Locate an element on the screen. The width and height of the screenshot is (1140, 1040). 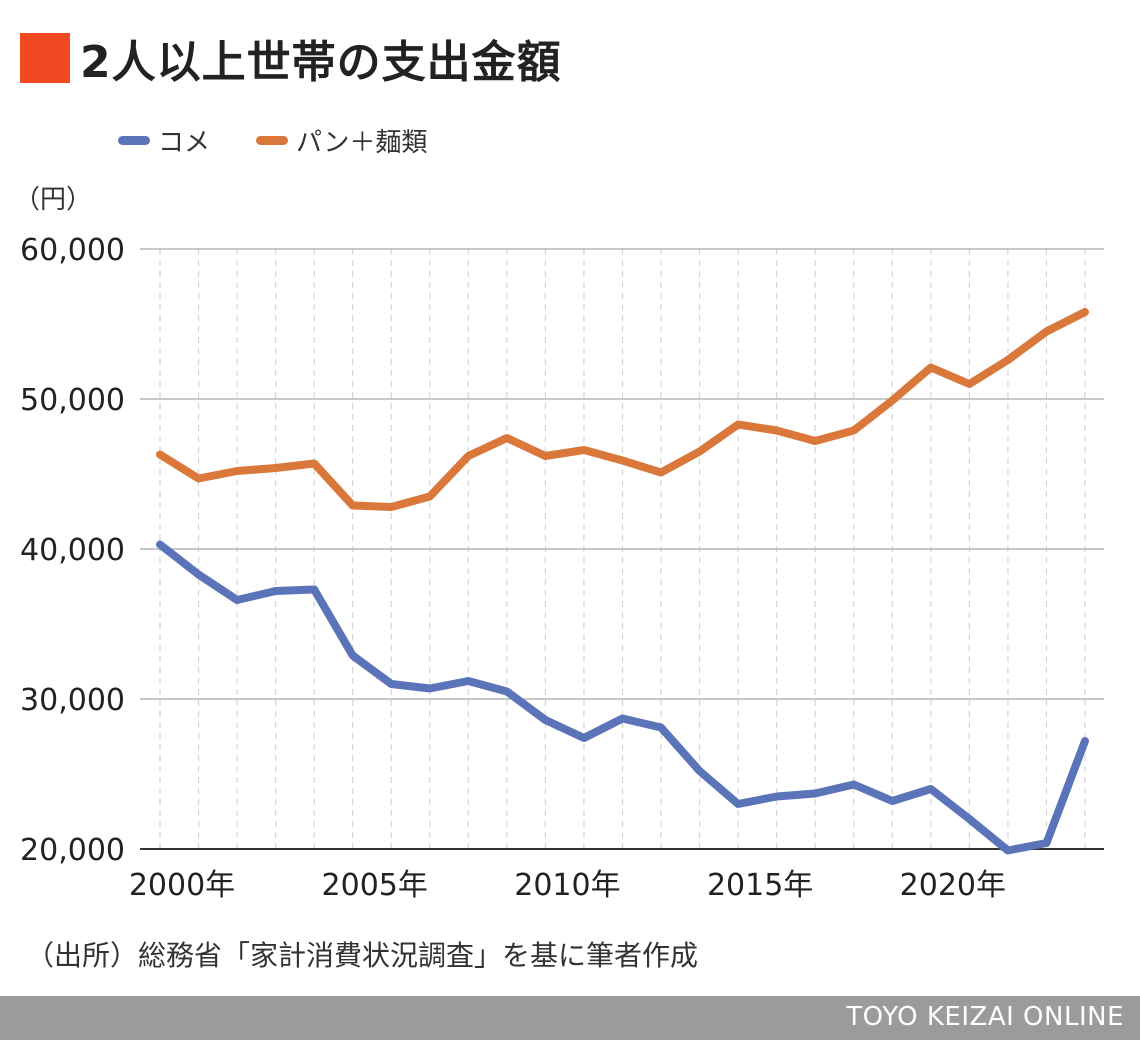
chart-title: 2人以上世帯の支出金額 is located at coordinates (291, 59).